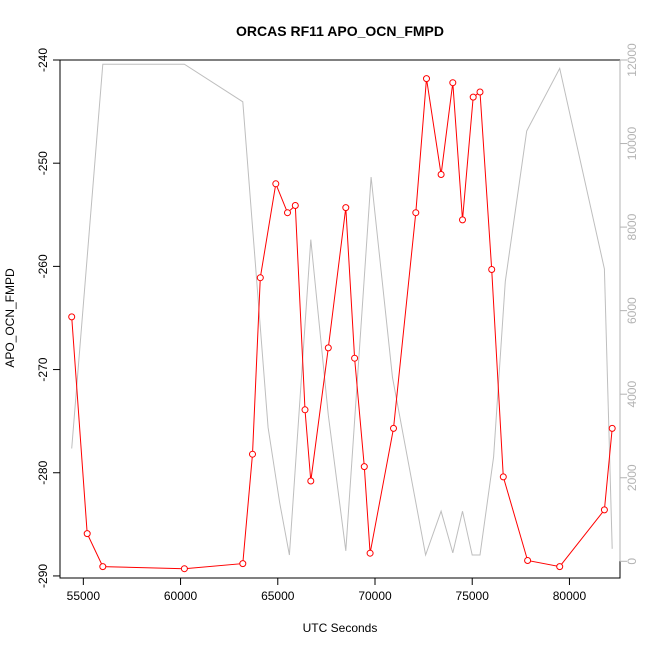  I want to click on x-tick-label: 65000, so click(278, 596).